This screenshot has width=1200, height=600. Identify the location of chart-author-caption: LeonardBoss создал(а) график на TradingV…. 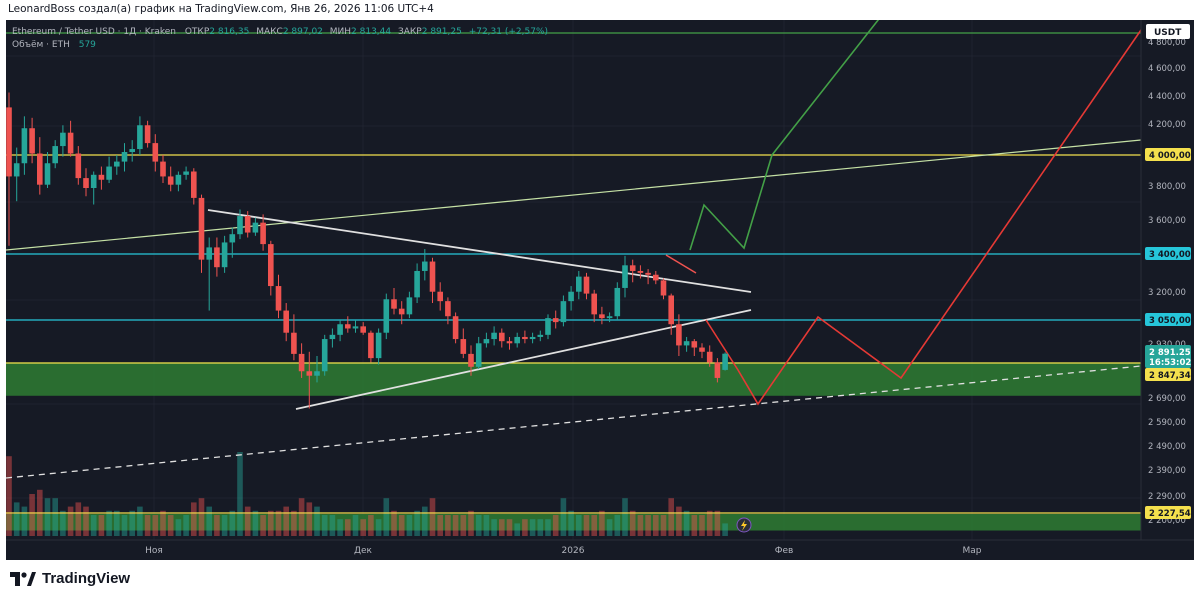
(221, 9).